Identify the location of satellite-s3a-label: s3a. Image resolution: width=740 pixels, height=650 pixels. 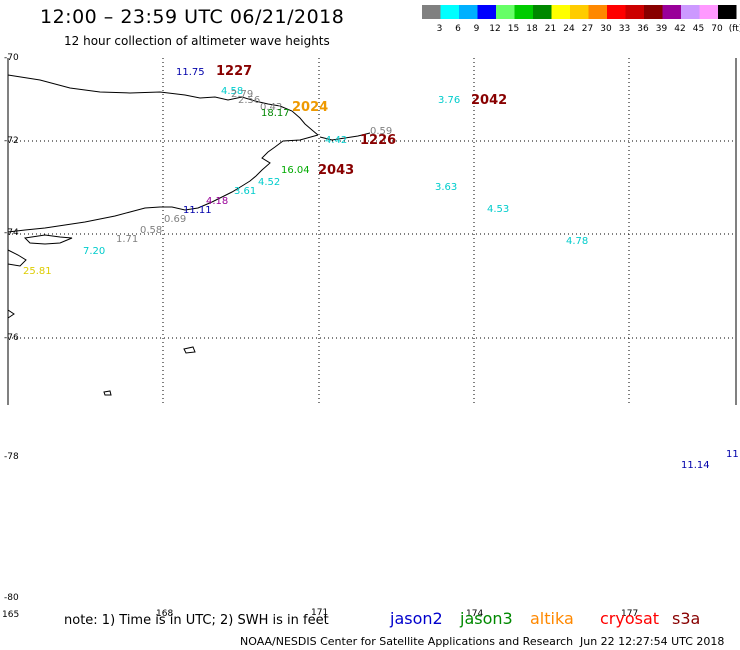
(686, 618).